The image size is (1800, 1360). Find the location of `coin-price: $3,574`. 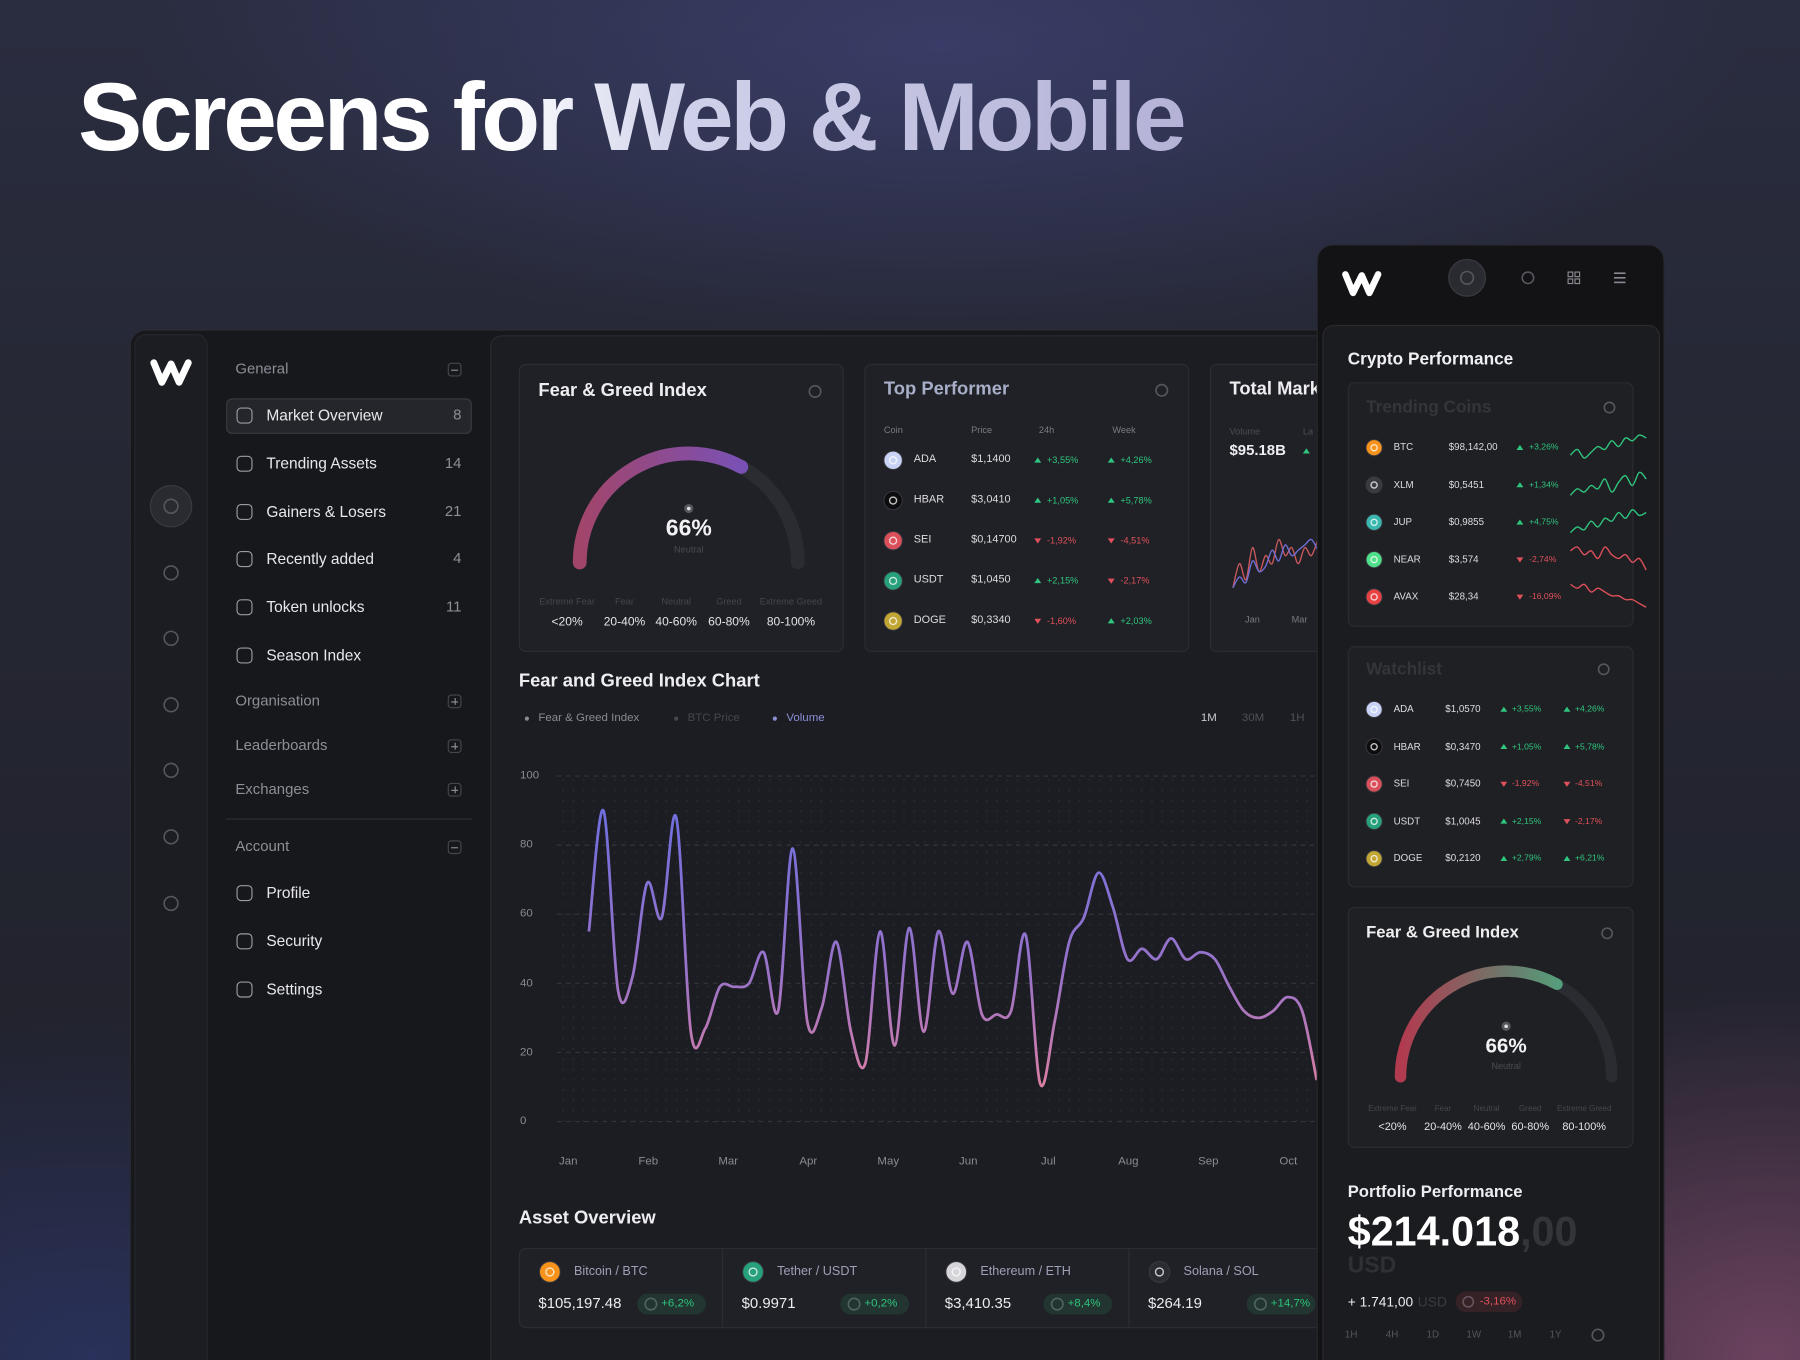

coin-price: $3,574 is located at coordinates (1463, 558).